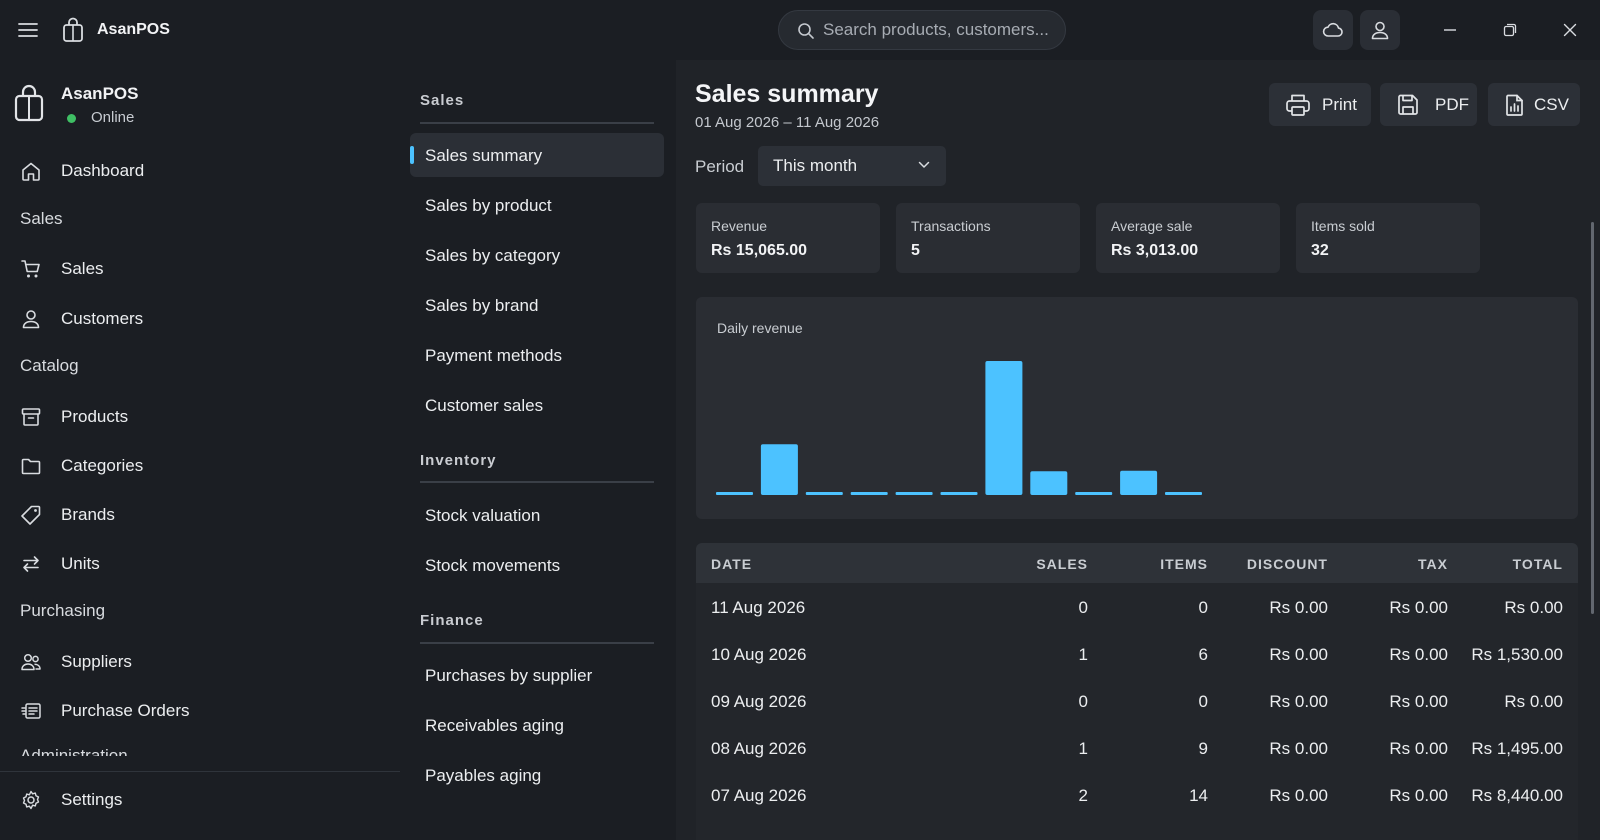 The width and height of the screenshot is (1600, 840). Describe the element at coordinates (452, 620) in the screenshot. I see `report-section-finance: Finance` at that location.